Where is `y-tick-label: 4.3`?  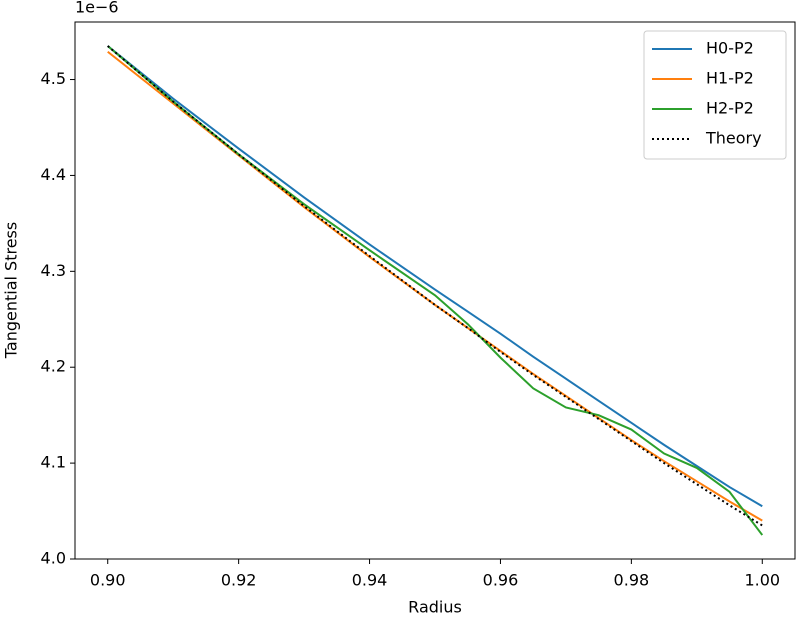
y-tick-label: 4.3 is located at coordinates (53, 270).